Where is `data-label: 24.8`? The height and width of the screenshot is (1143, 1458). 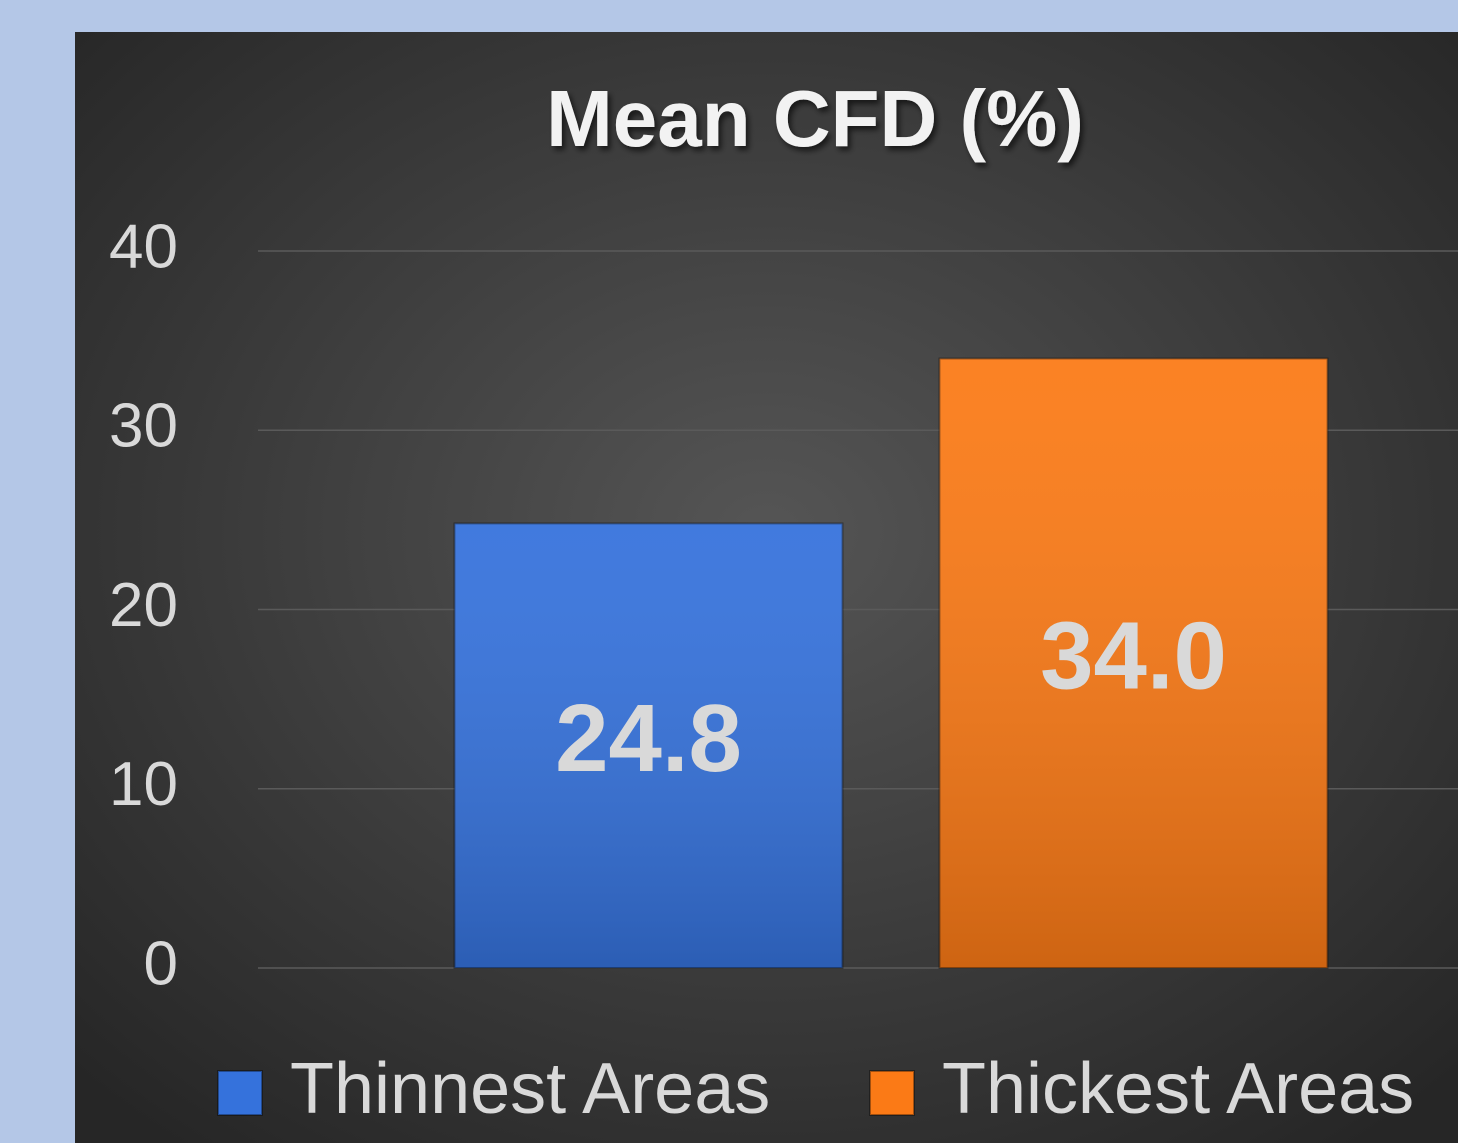 data-label: 24.8 is located at coordinates (648, 738).